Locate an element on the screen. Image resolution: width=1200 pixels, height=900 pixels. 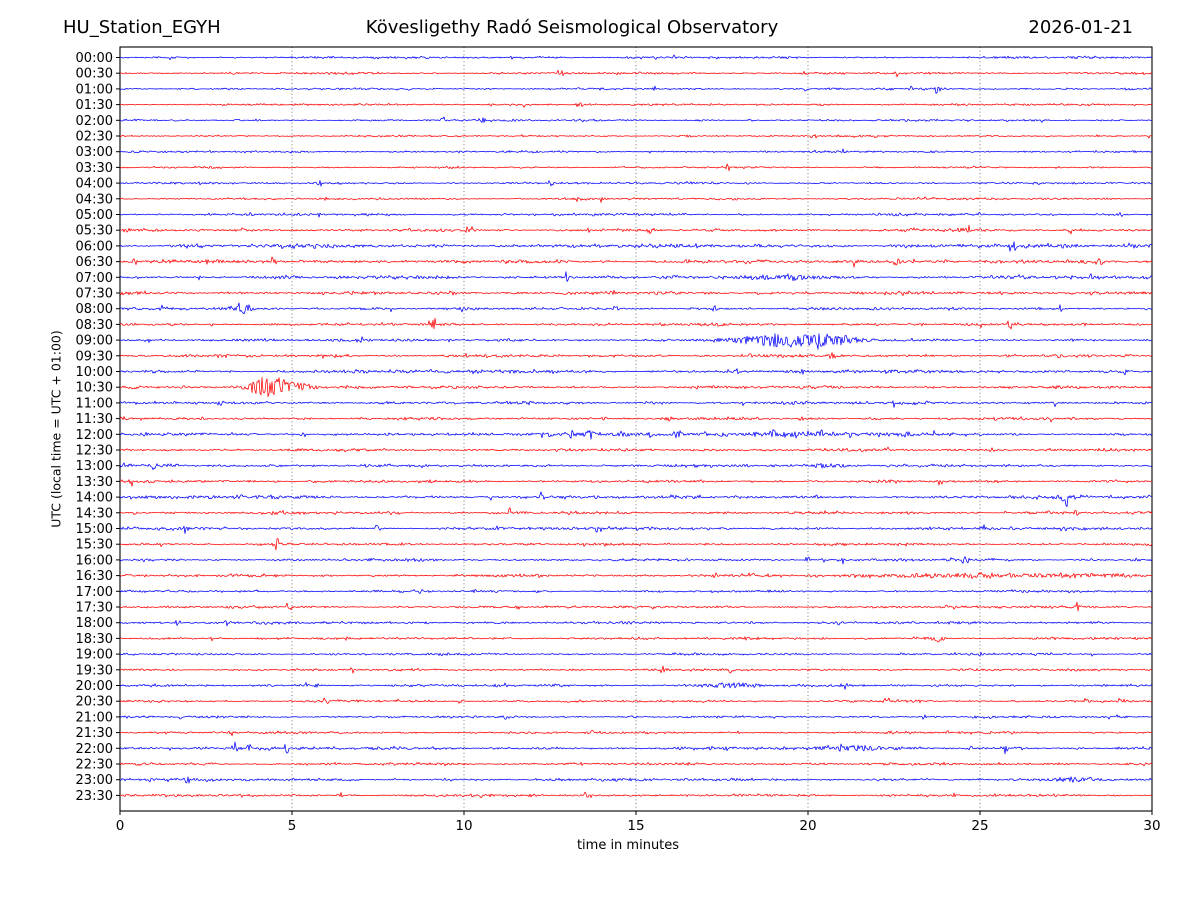
ytick-label-11:00: 11:00 is located at coordinates (94, 403).